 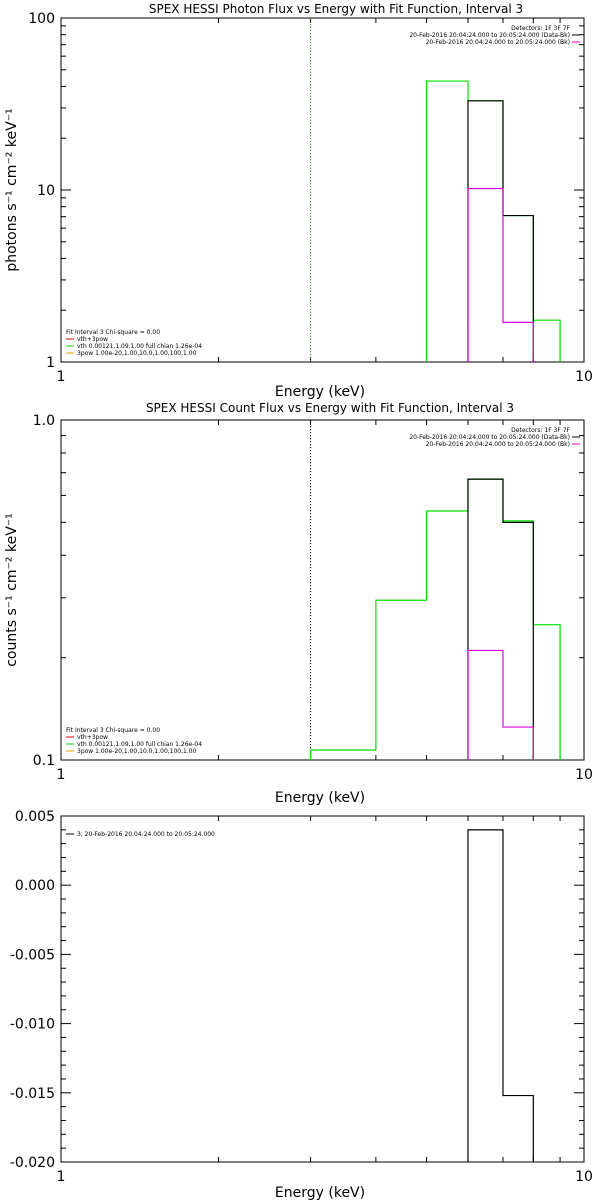 What do you see at coordinates (320, 392) in the screenshot?
I see `photon-flux-xlabel: Energy (keV)` at bounding box center [320, 392].